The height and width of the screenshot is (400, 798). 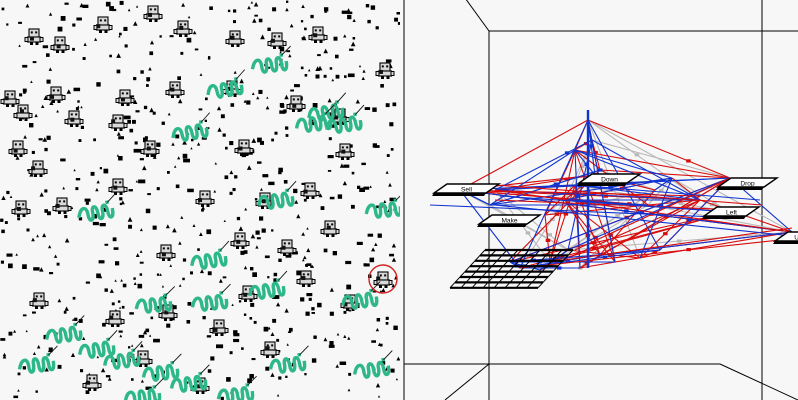 I want to click on node-plane: Drop, so click(x=747, y=183).